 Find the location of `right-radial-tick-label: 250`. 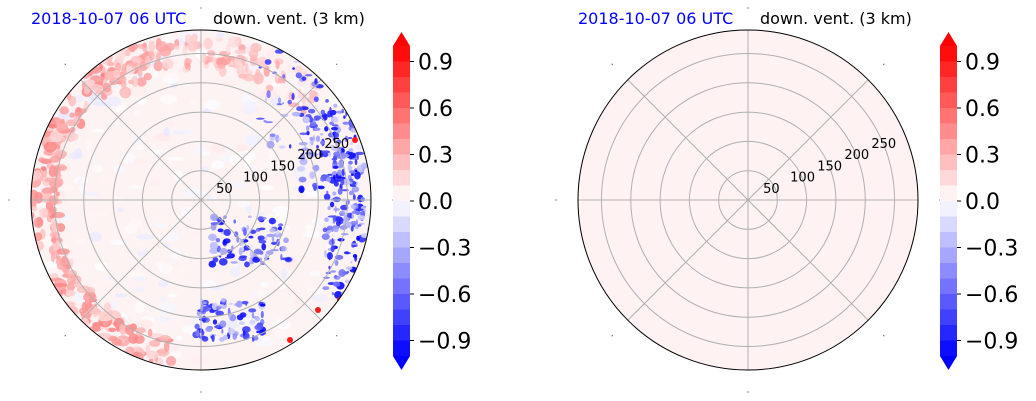

right-radial-tick-label: 250 is located at coordinates (883, 144).